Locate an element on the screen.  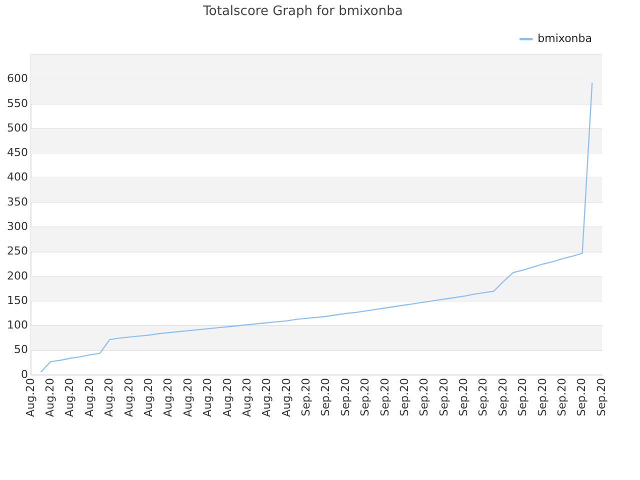
y-tick-label: 600 is located at coordinates (17, 79).